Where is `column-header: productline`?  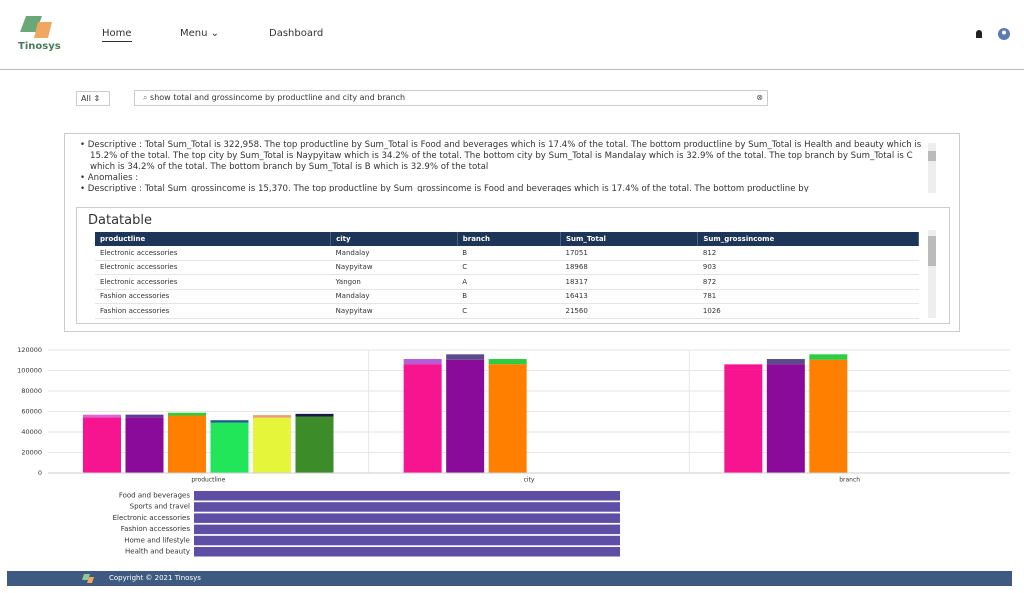 column-header: productline is located at coordinates (213, 239).